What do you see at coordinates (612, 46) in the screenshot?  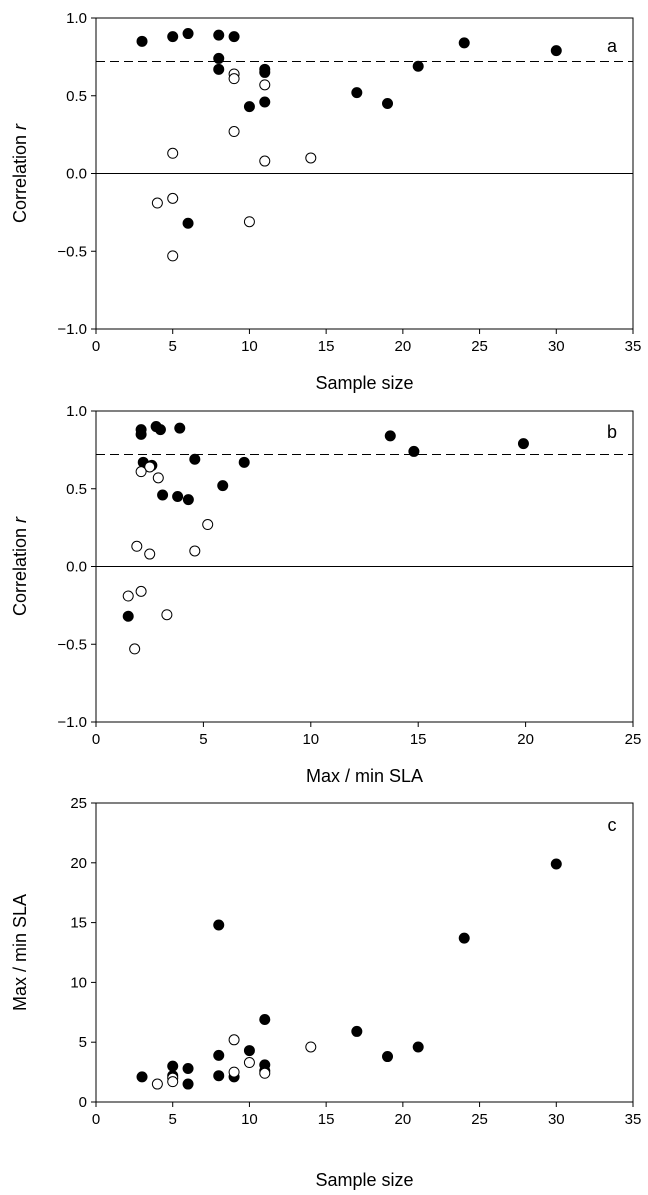 I see `panel-label-a: a` at bounding box center [612, 46].